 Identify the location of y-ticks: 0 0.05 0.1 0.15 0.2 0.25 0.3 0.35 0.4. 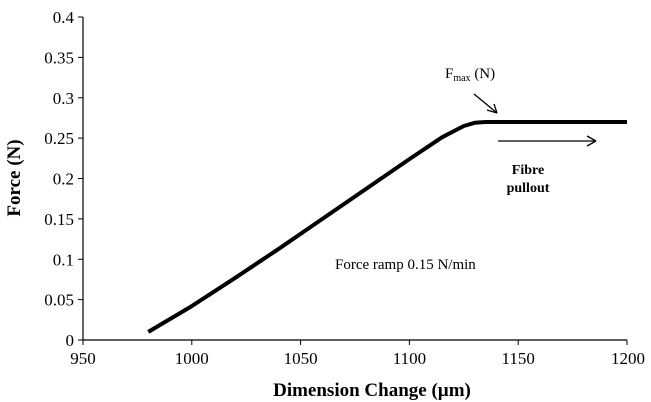
(63, 179).